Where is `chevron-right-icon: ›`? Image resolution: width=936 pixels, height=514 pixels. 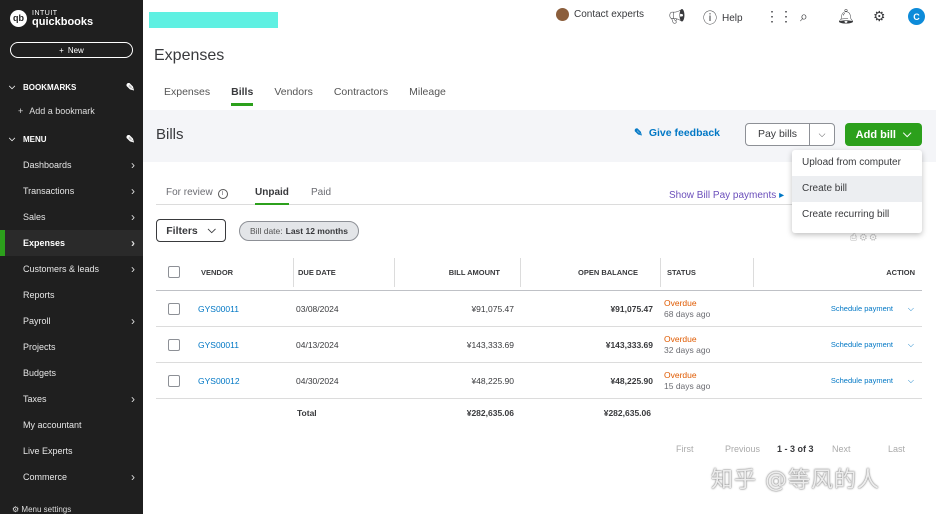
chevron-right-icon: › is located at coordinates (133, 165).